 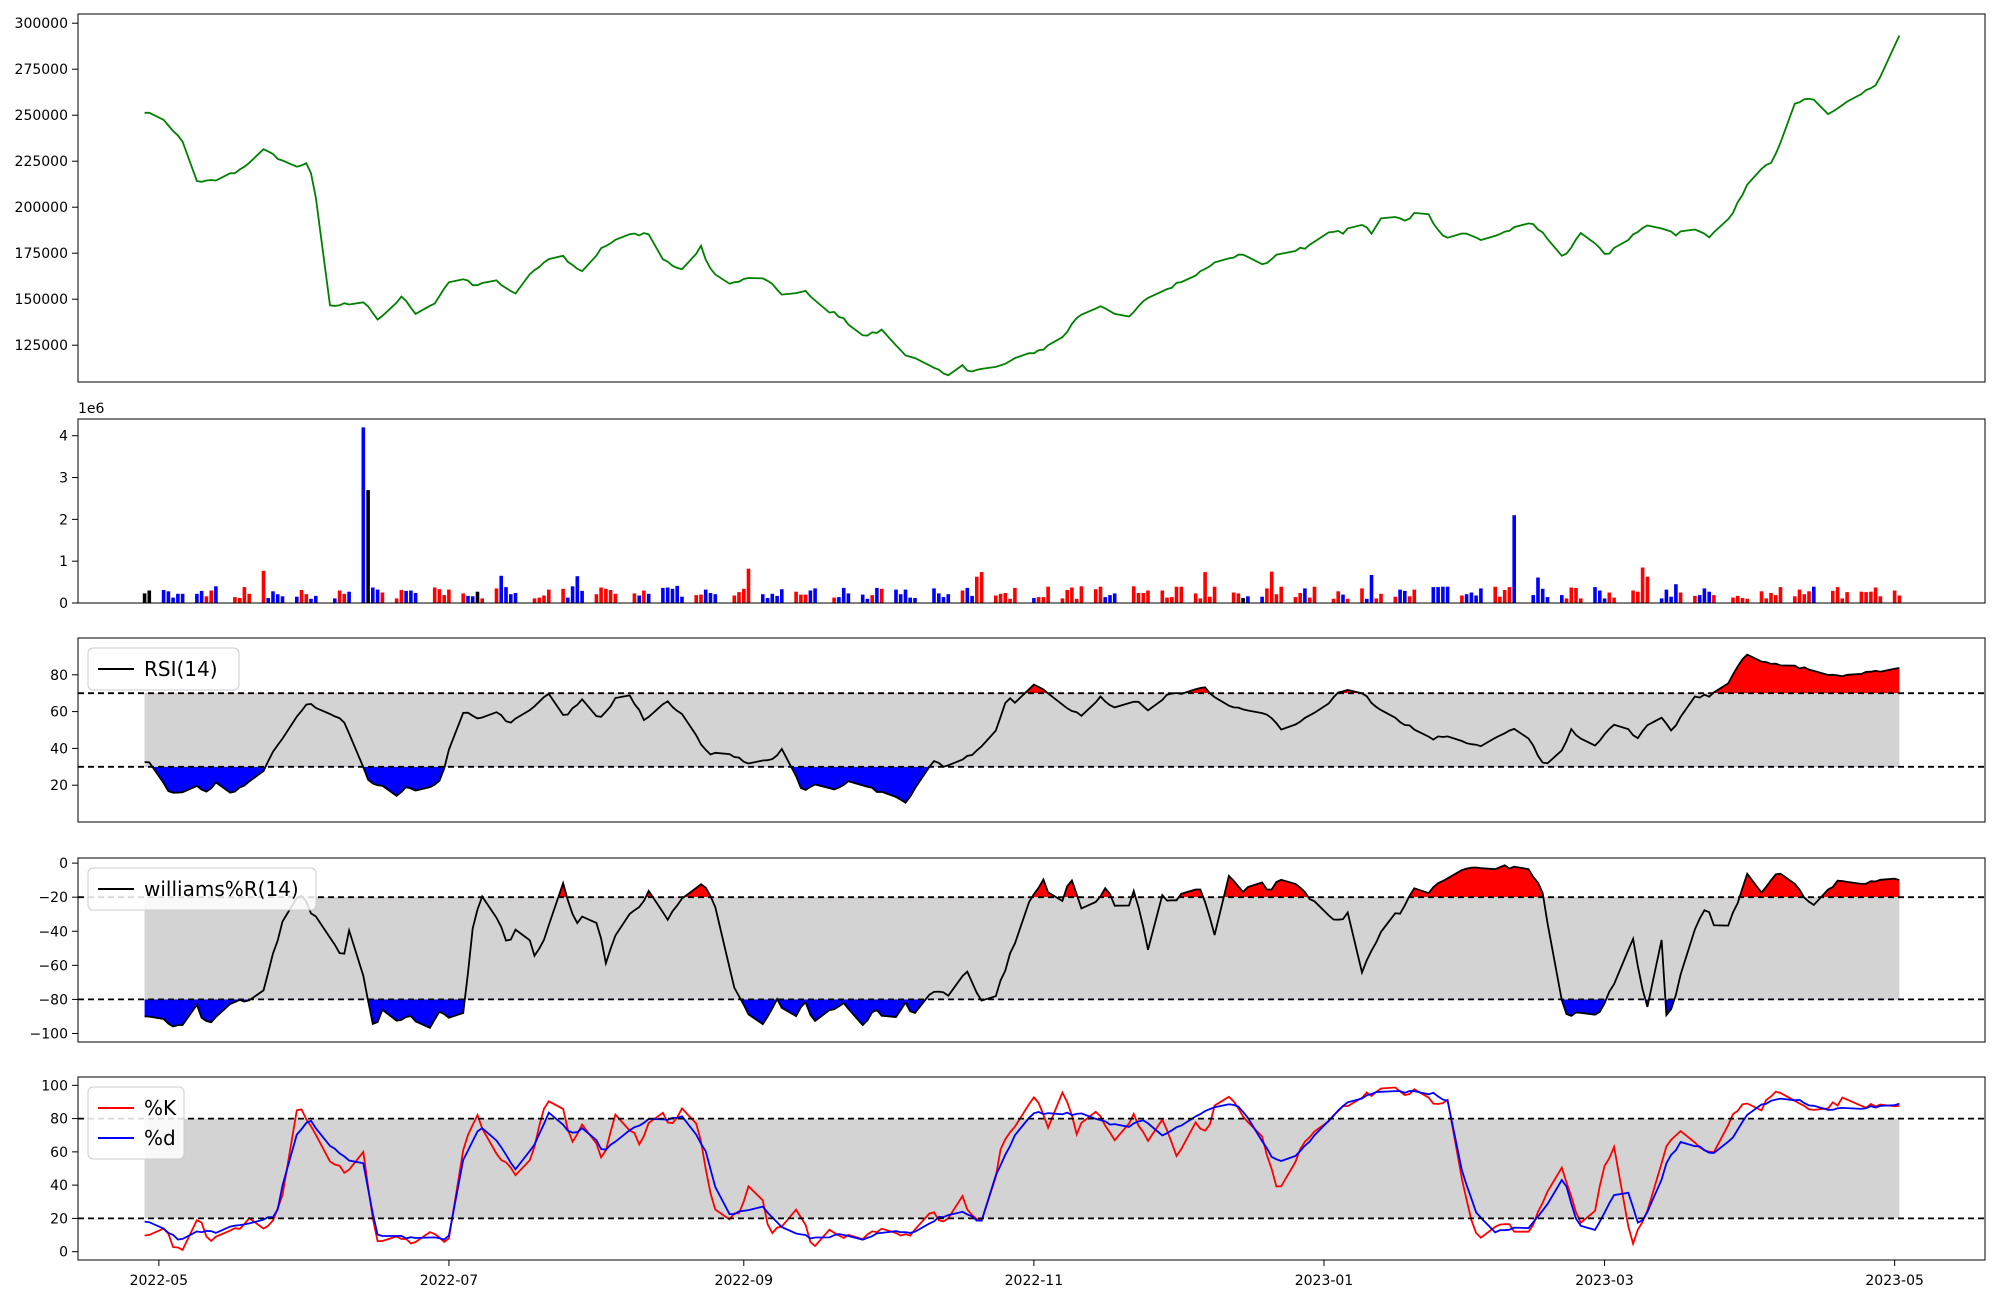 What do you see at coordinates (181, 669) in the screenshot?
I see `rsi-legend-label: RSI(14)` at bounding box center [181, 669].